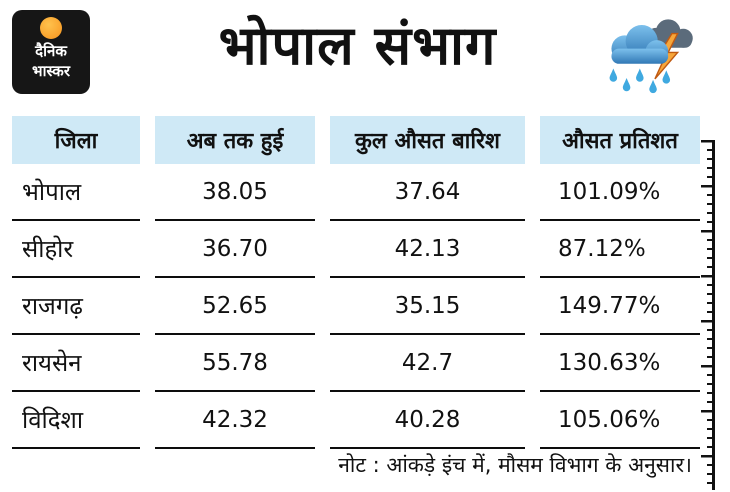 The image size is (730, 492). What do you see at coordinates (620, 306) in the screenshot?
I see `average-percent-value: 149.77%` at bounding box center [620, 306].